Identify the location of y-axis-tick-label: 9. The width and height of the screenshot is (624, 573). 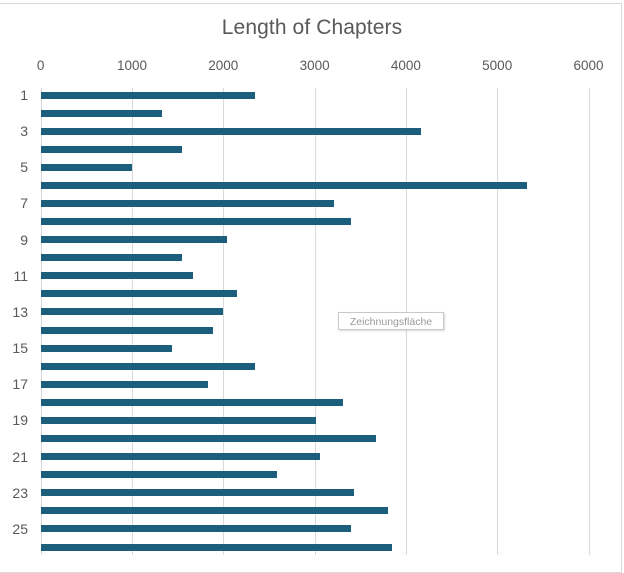
(24, 239).